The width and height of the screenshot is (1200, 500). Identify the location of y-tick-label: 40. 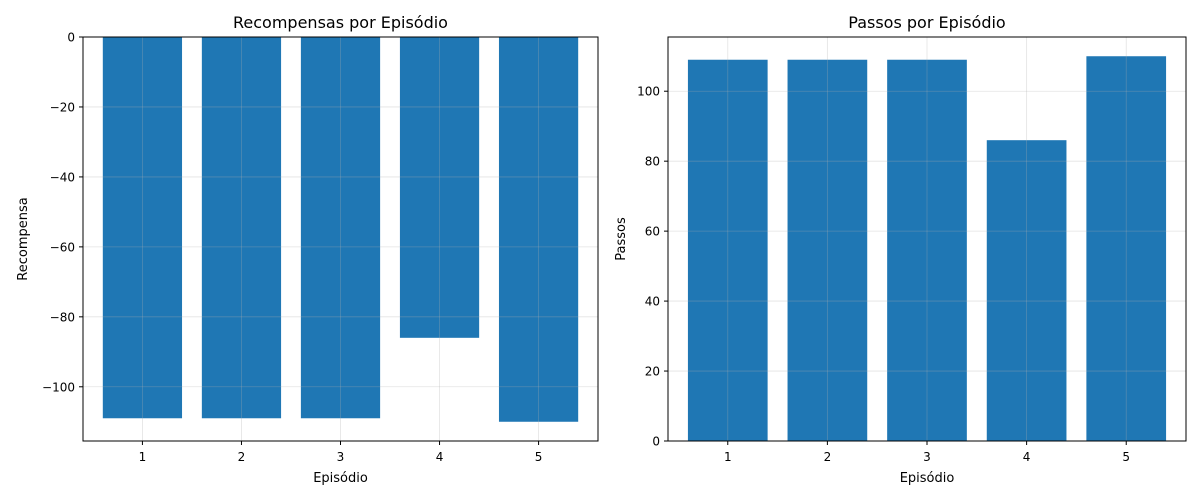
(652, 302).